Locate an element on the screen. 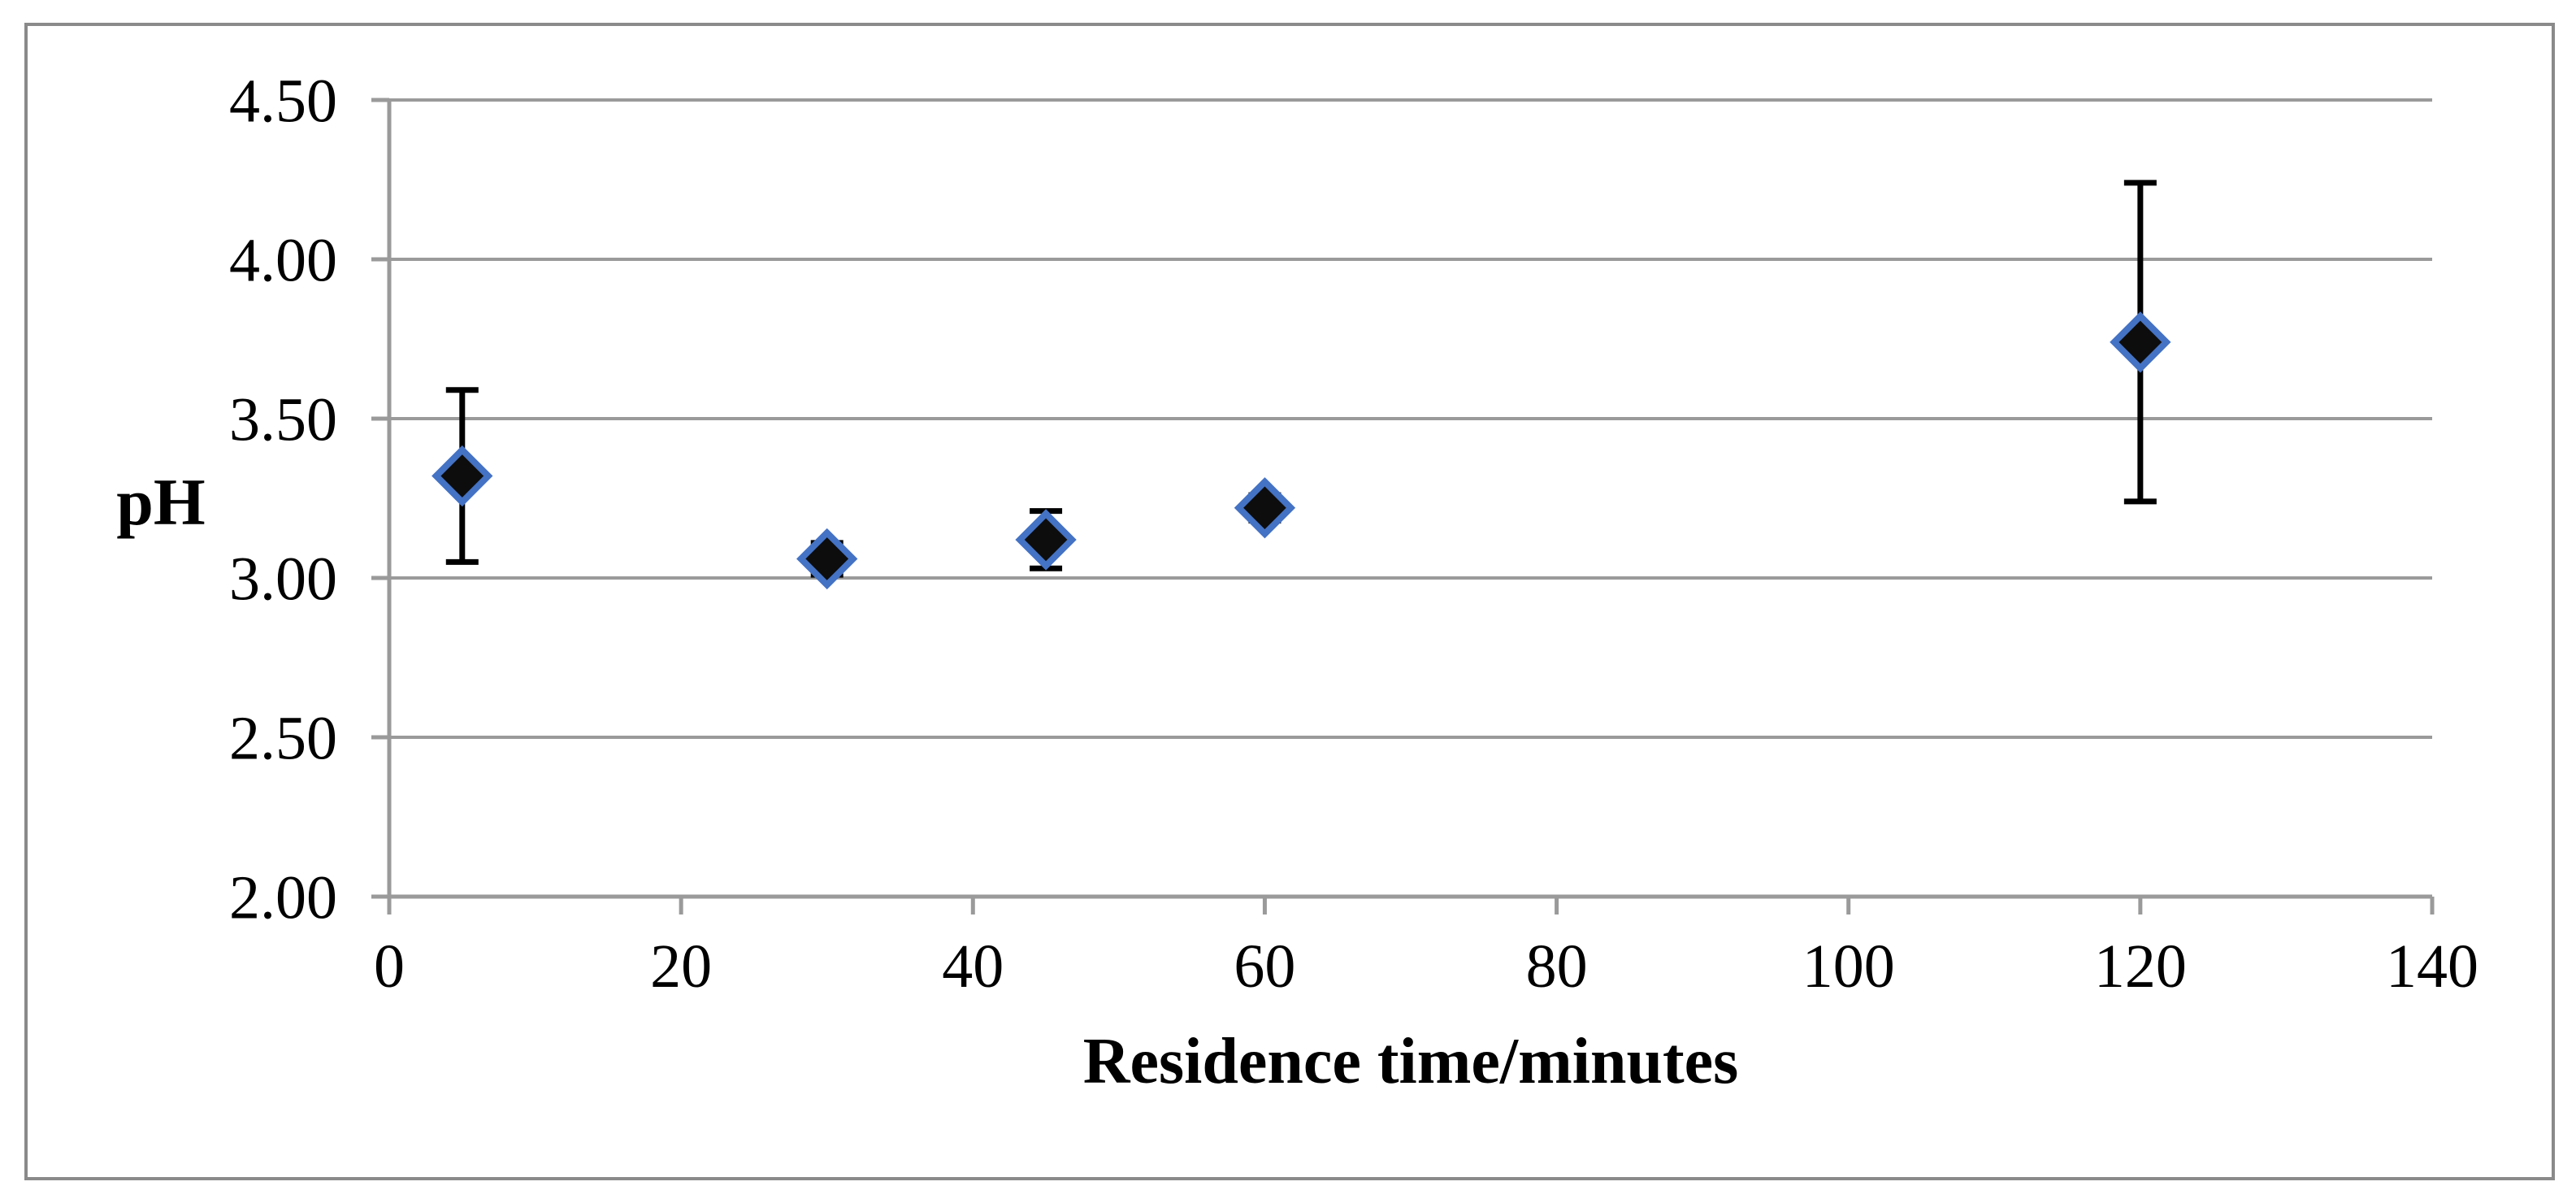  x-tick-label: 0 is located at coordinates (389, 966).